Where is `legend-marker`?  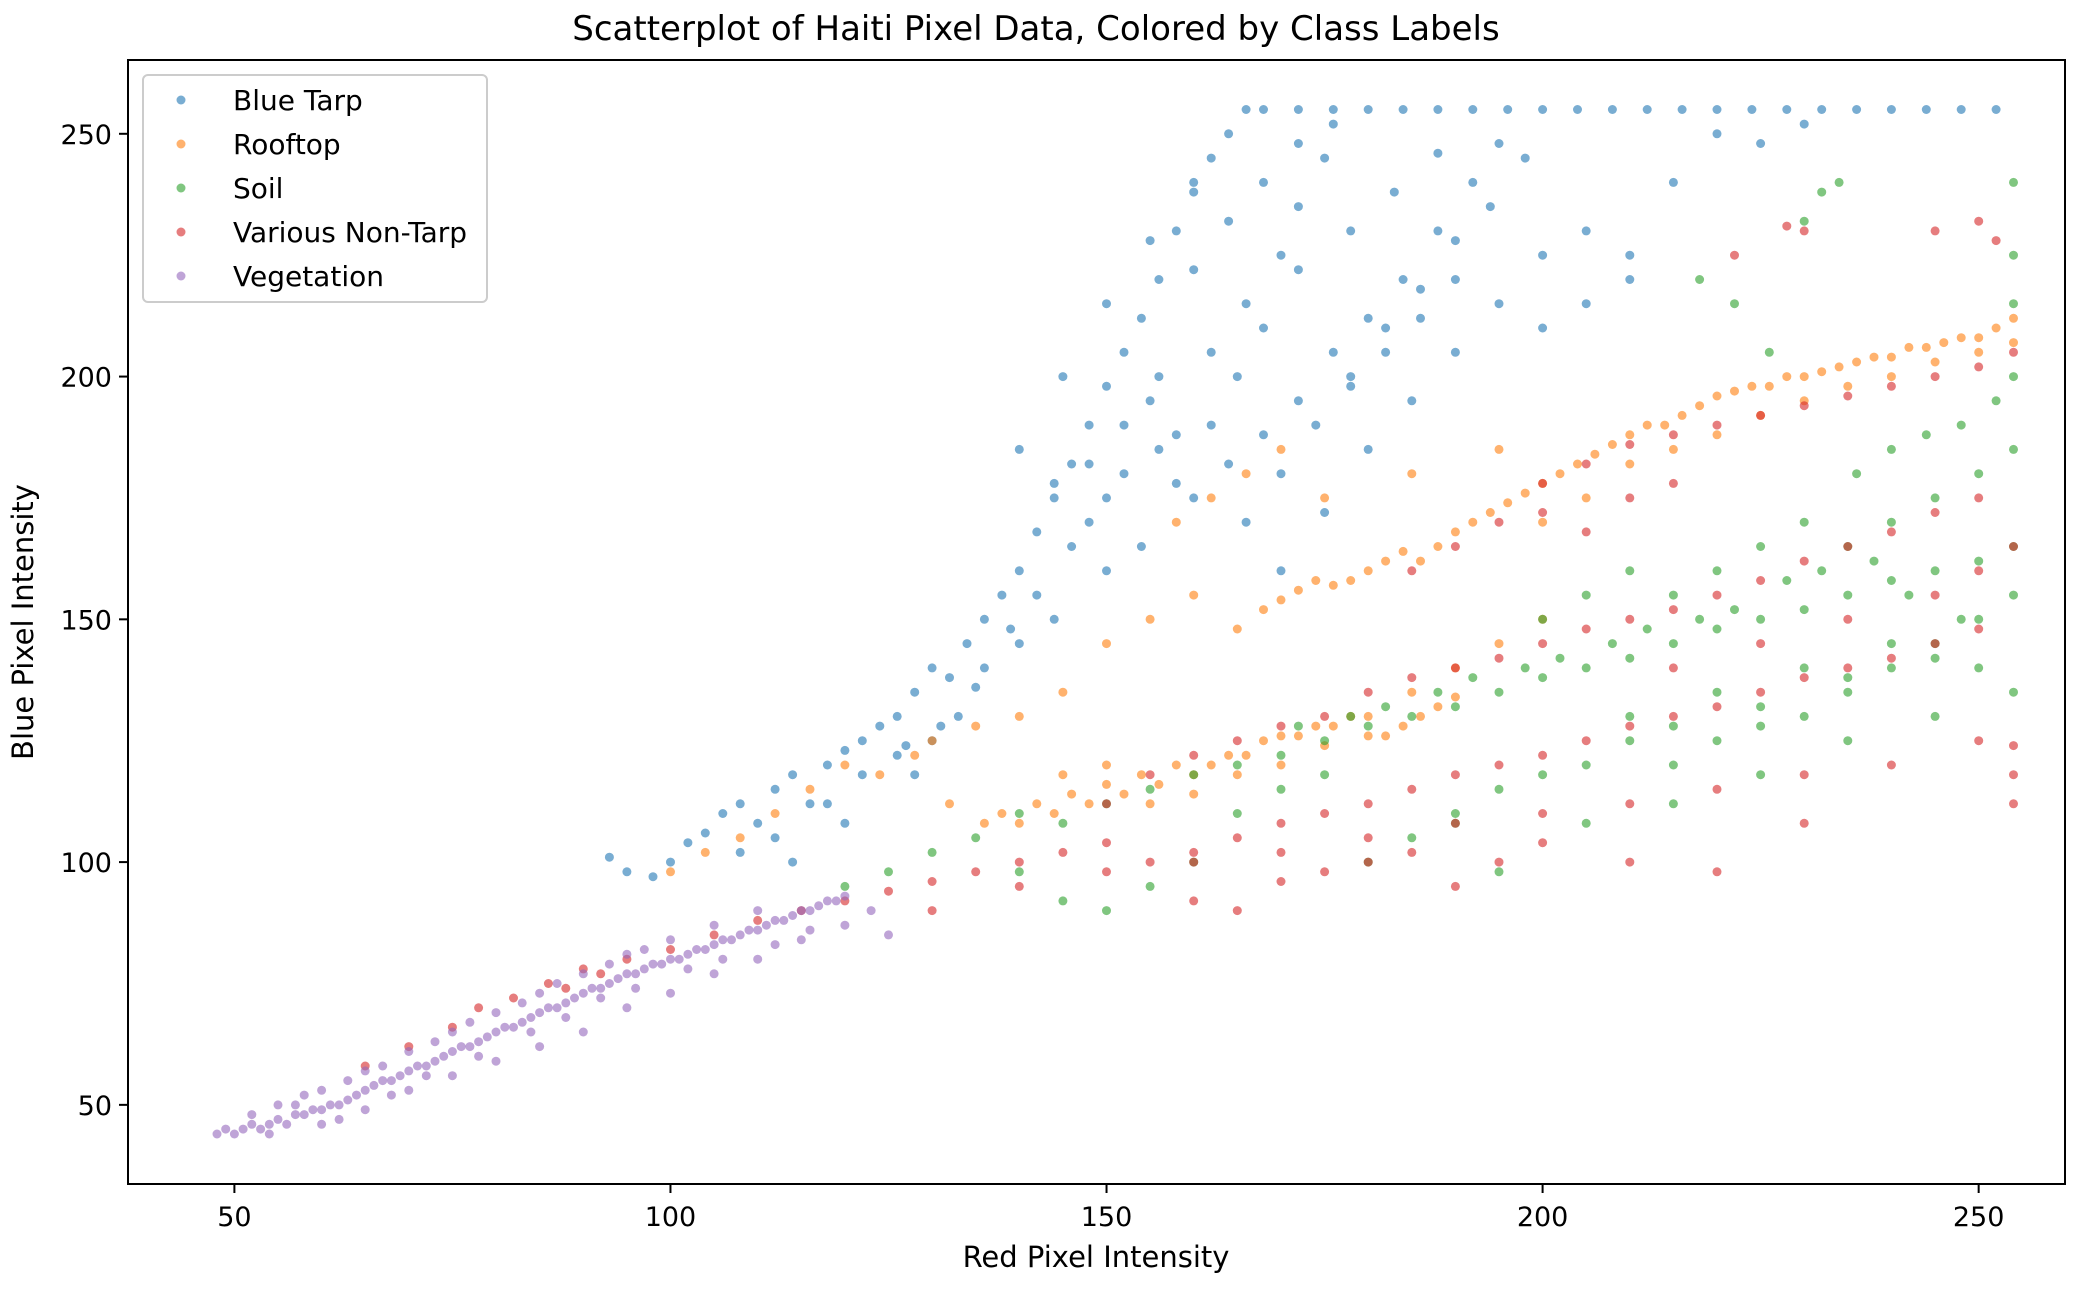
legend-marker is located at coordinates (181, 144).